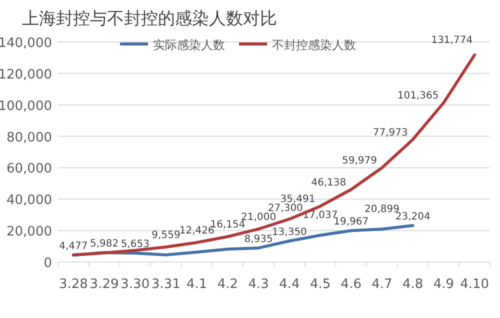 Image resolution: width=500 pixels, height=318 pixels. I want to click on data-label: 59,979, so click(359, 161).